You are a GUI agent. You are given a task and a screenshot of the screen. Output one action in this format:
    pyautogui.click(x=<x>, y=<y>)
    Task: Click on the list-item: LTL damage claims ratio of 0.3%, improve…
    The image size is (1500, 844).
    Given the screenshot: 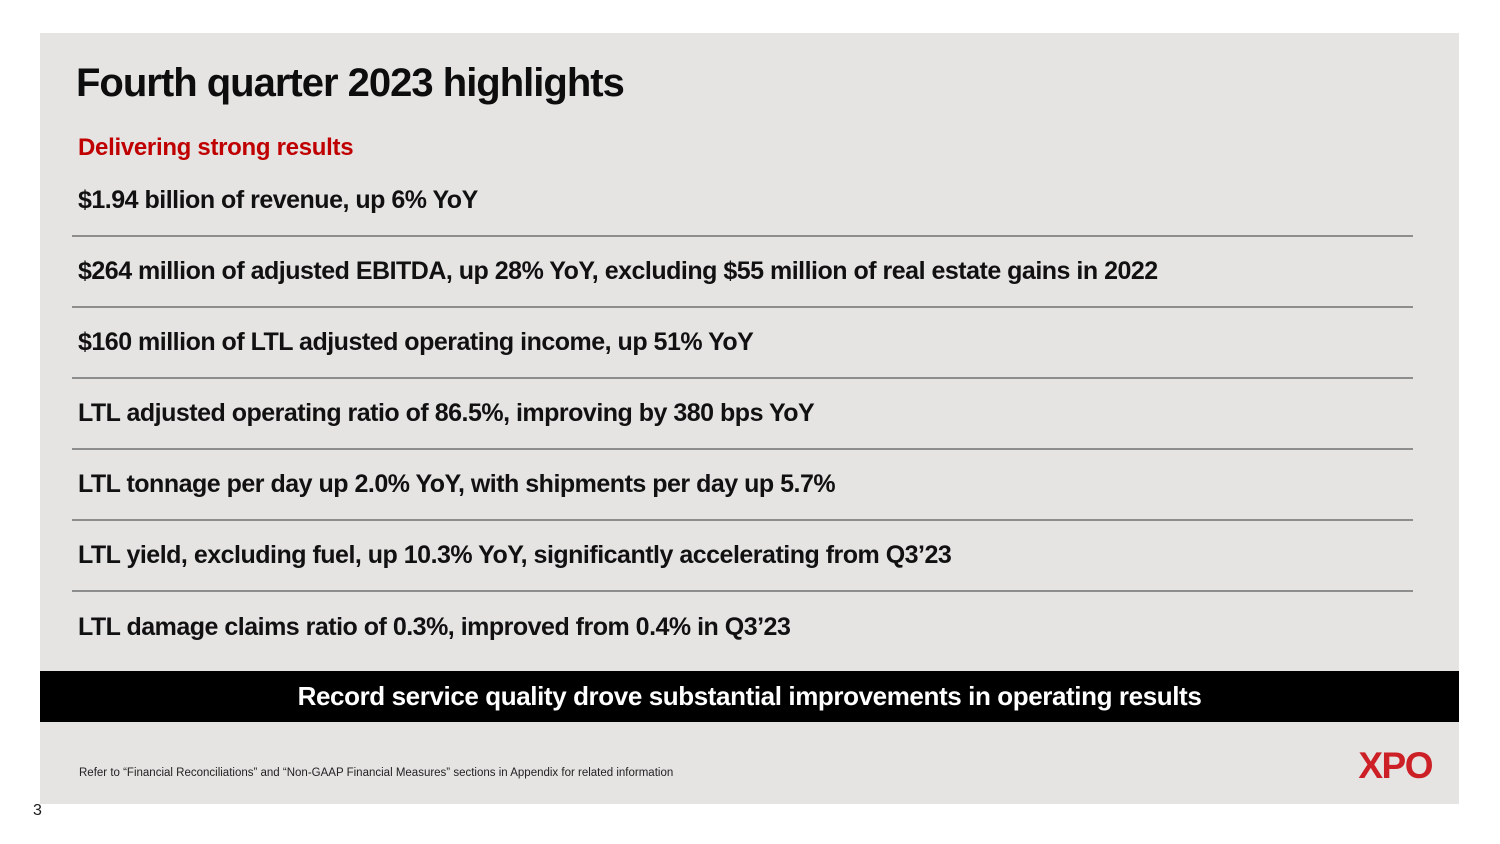 What is the action you would take?
    pyautogui.click(x=742, y=627)
    